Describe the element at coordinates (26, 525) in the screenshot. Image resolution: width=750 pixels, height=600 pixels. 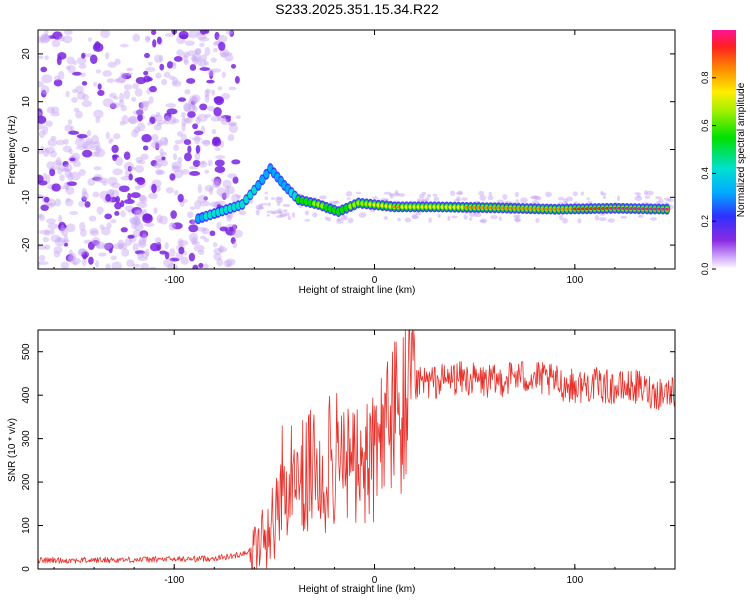
I see `y-tick-label: 100` at that location.